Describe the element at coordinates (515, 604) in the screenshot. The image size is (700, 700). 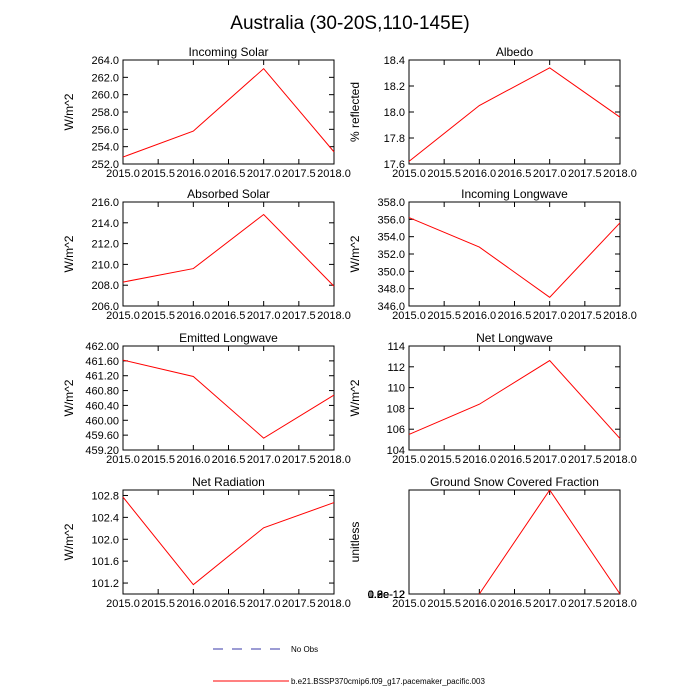
I see `chart-ground-snow-covered-fraction-xtick-label: 2016.5` at that location.